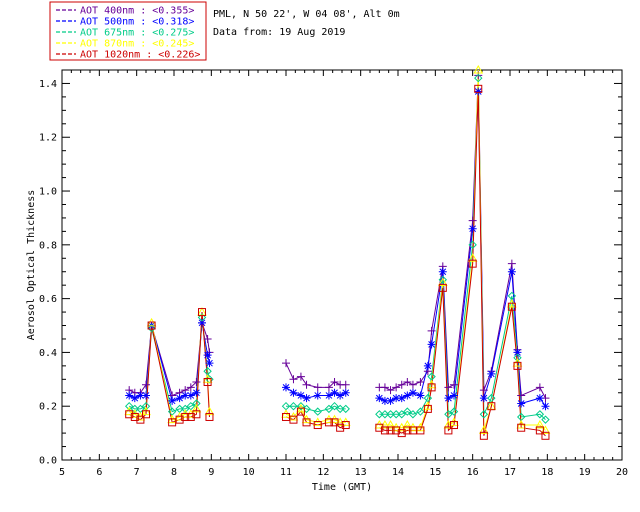 This screenshot has height=512, width=640. Describe the element at coordinates (342, 487) in the screenshot. I see `x-axis-label: Time (GMT)` at that location.